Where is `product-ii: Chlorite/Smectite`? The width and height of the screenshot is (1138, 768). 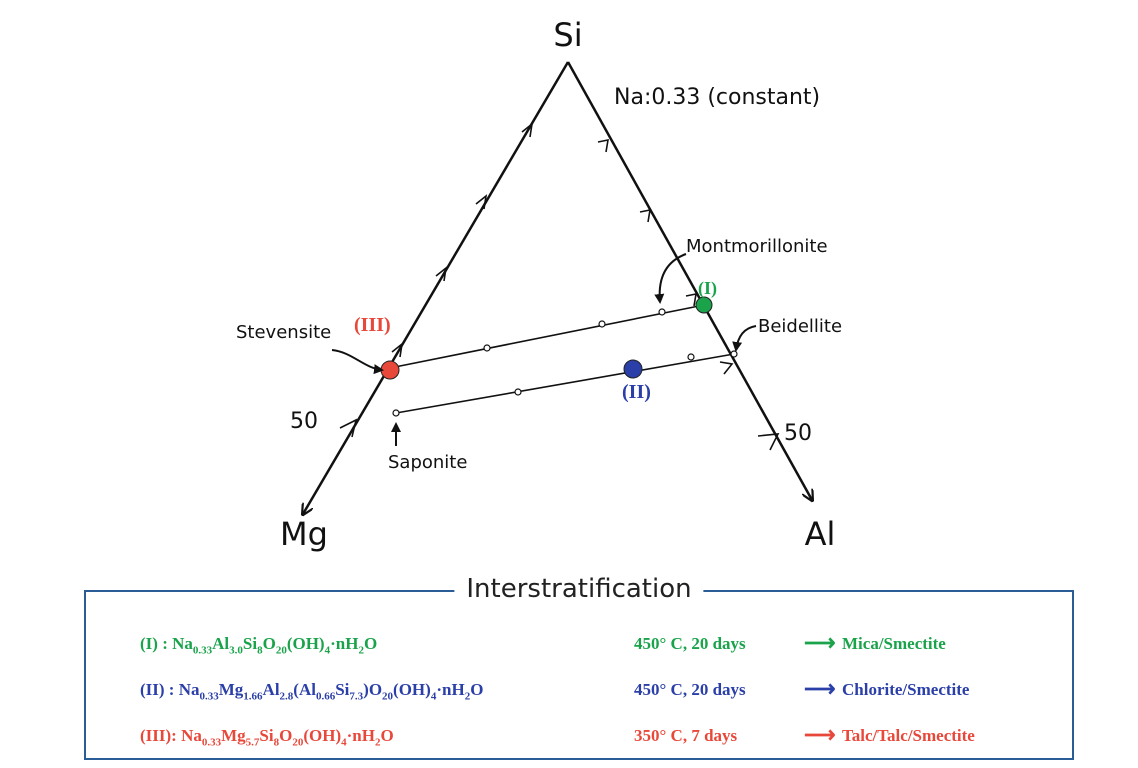 product-ii: Chlorite/Smectite is located at coordinates (906, 689).